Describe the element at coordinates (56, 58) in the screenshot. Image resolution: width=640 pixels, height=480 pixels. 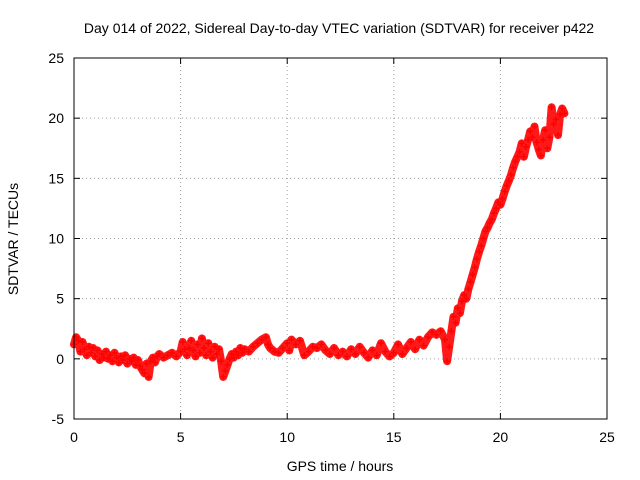
I see `y-tick-label: 25` at that location.